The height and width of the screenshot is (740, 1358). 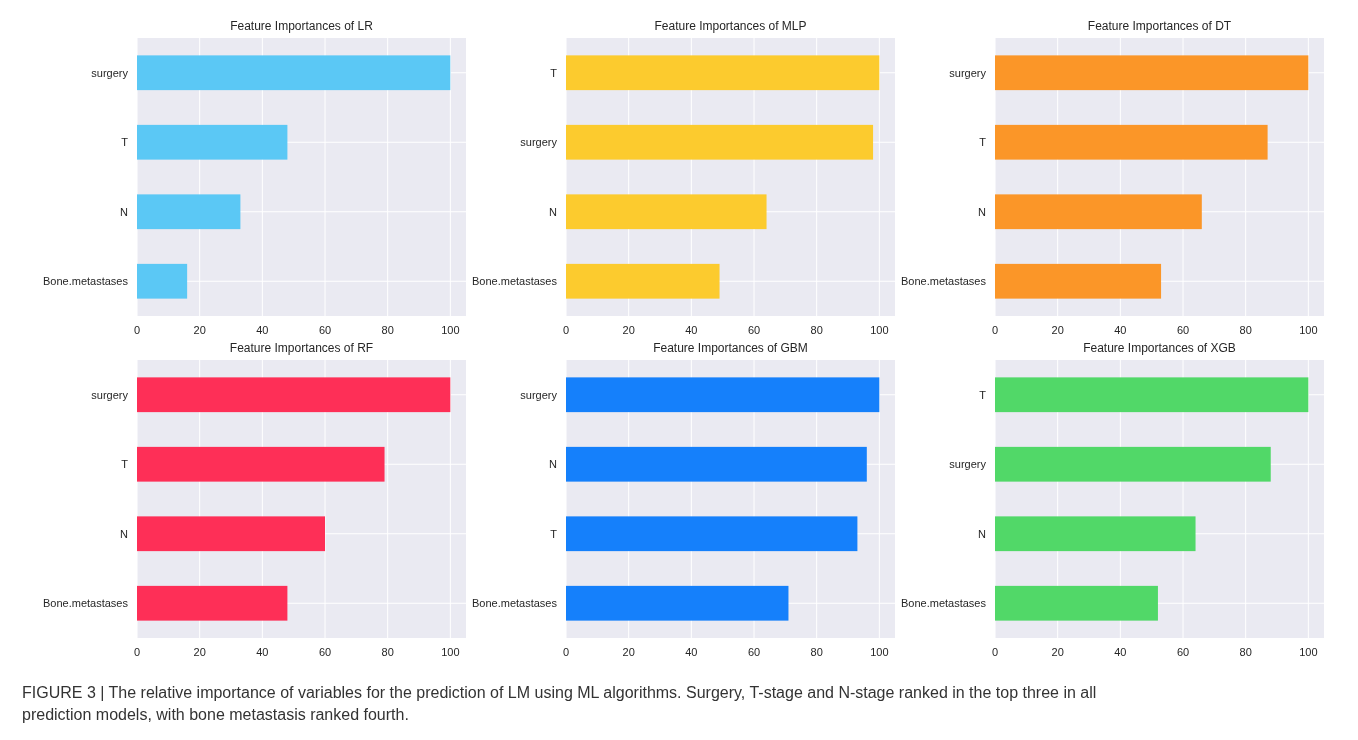 What do you see at coordinates (559, 703) in the screenshot?
I see `caption: FIGURE 3 | The relative importance of variables for the prediction of LM using ML algorithms. Surgery, T-stage and N-stage ranked in the top three in all prediction models, with bone metastasis ranked fourth.` at bounding box center [559, 703].